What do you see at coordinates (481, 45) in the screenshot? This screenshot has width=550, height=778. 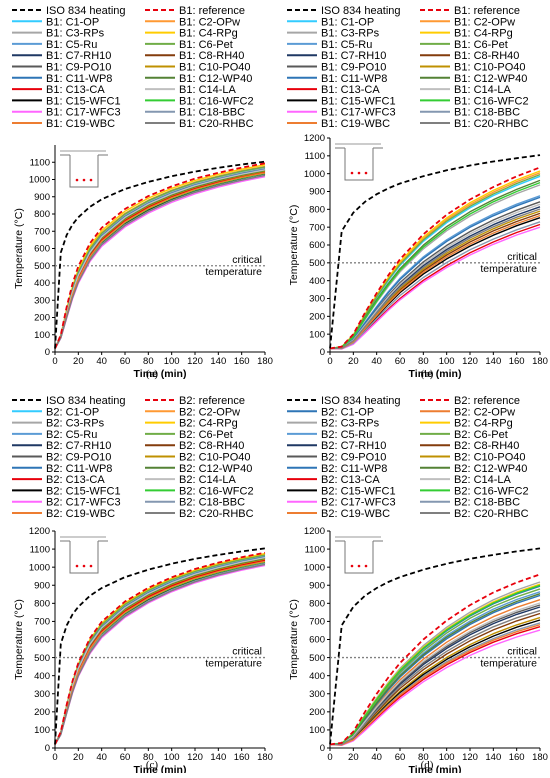 I see `legend-label: B1: C6-Pet` at bounding box center [481, 45].